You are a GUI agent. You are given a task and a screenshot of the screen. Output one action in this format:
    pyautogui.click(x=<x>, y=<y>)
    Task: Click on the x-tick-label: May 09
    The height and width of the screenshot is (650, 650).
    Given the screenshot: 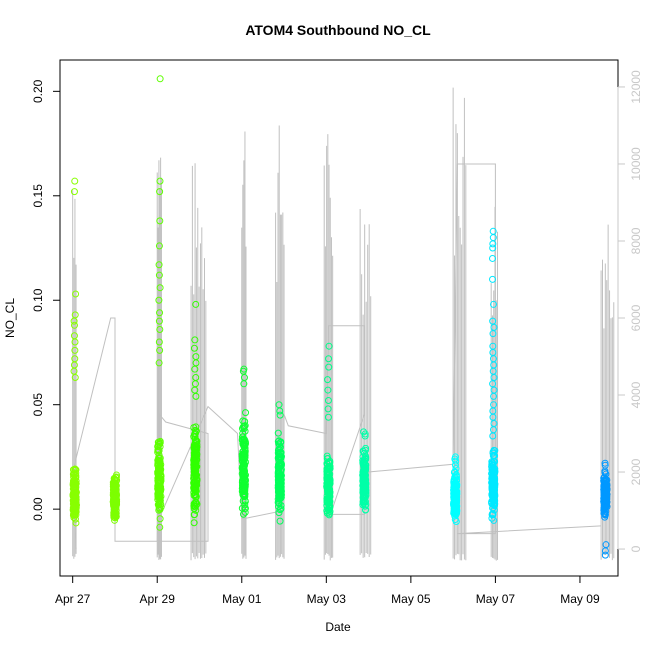 What is the action you would take?
    pyautogui.click(x=580, y=599)
    